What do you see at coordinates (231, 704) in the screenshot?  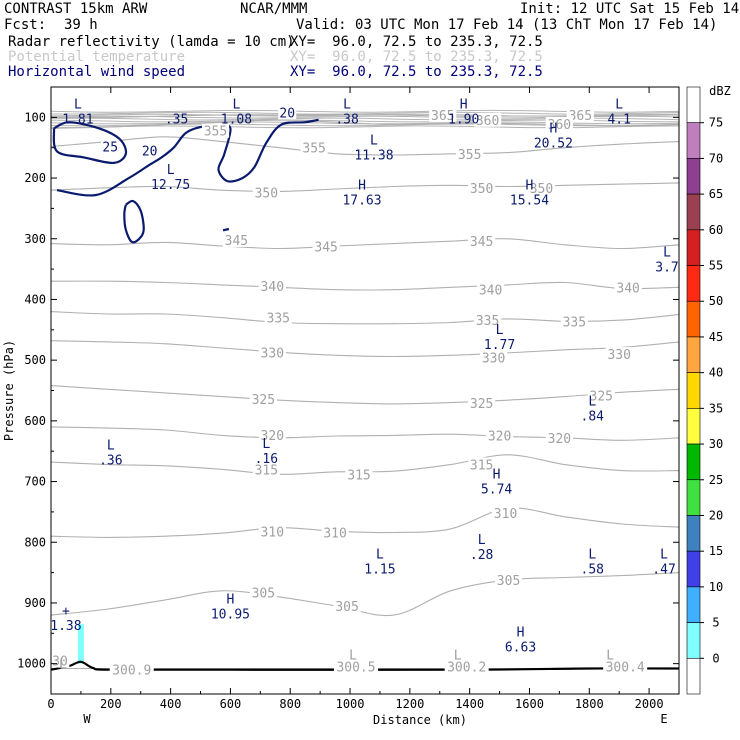 I see `x-tick-label: 600` at bounding box center [231, 704].